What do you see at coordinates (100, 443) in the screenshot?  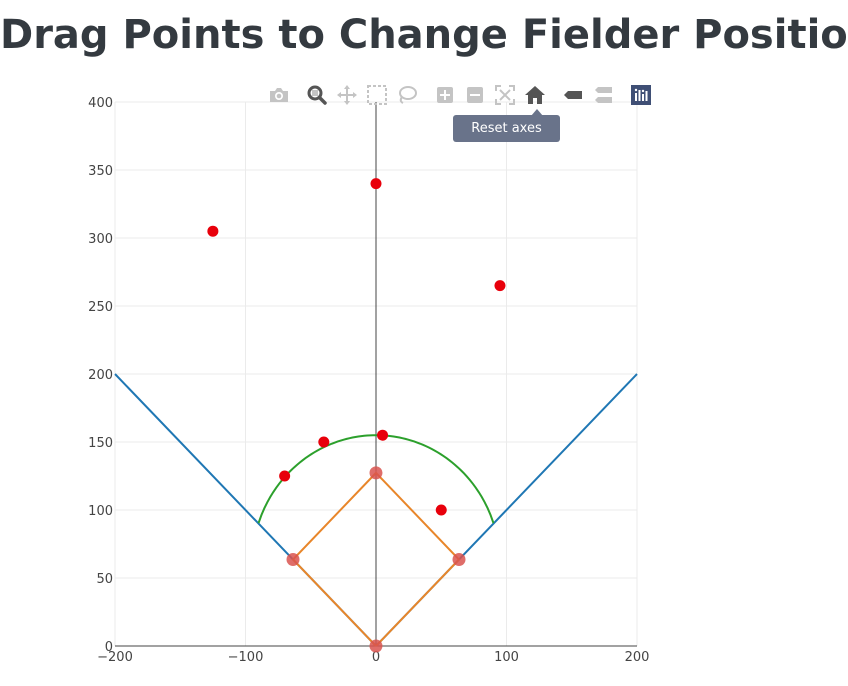 I see `y-tick-label: 150` at bounding box center [100, 443].